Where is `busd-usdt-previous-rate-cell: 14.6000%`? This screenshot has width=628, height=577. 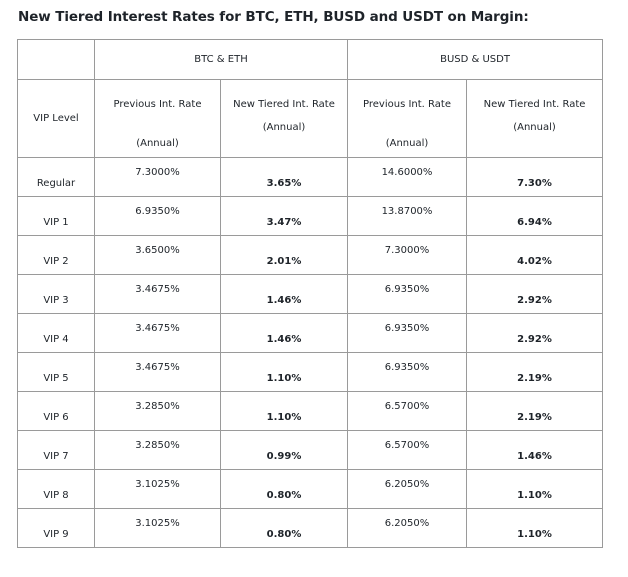 busd-usdt-previous-rate-cell: 14.6000% is located at coordinates (407, 177).